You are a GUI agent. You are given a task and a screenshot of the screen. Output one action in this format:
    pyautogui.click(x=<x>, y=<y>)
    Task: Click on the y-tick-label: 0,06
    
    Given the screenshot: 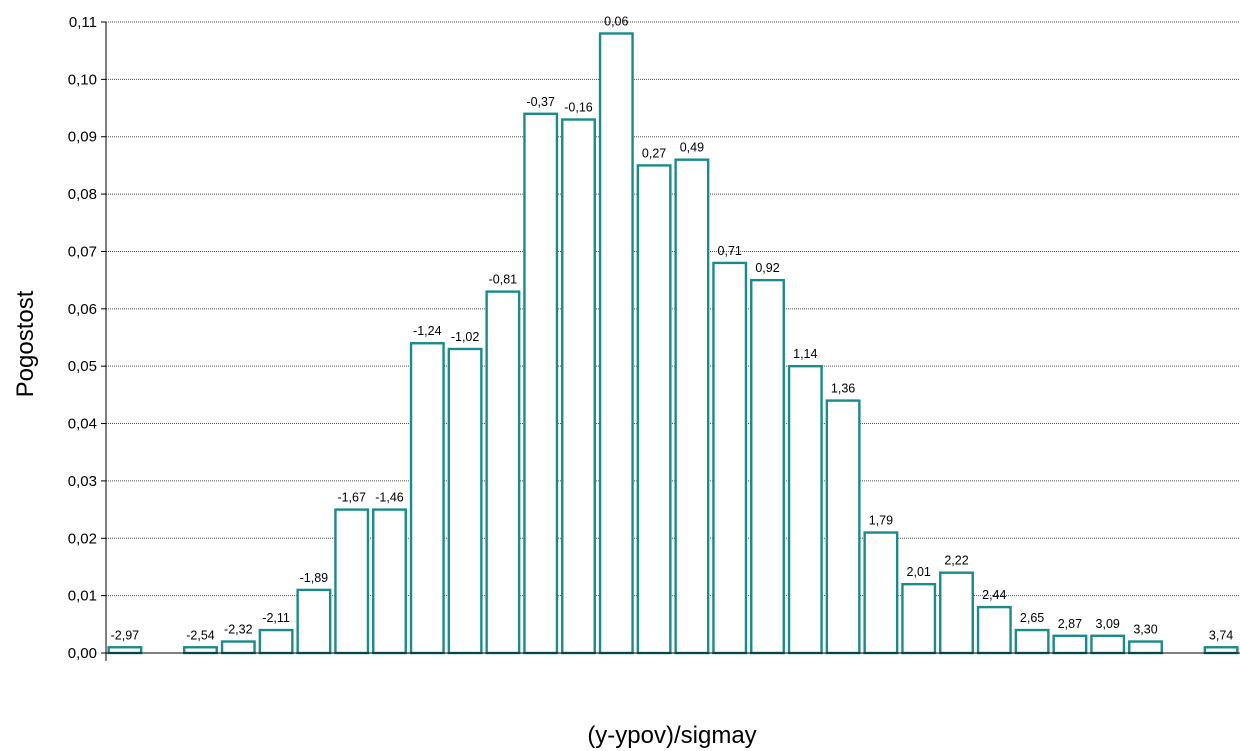 What is the action you would take?
    pyautogui.click(x=82, y=309)
    